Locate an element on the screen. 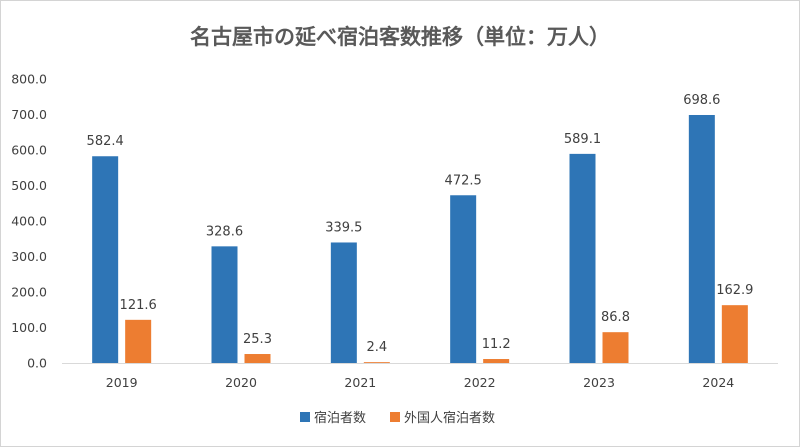 Image resolution: width=800 pixels, height=447 pixels. legend: 宿泊者数 外国人宿泊者数 is located at coordinates (397, 418).